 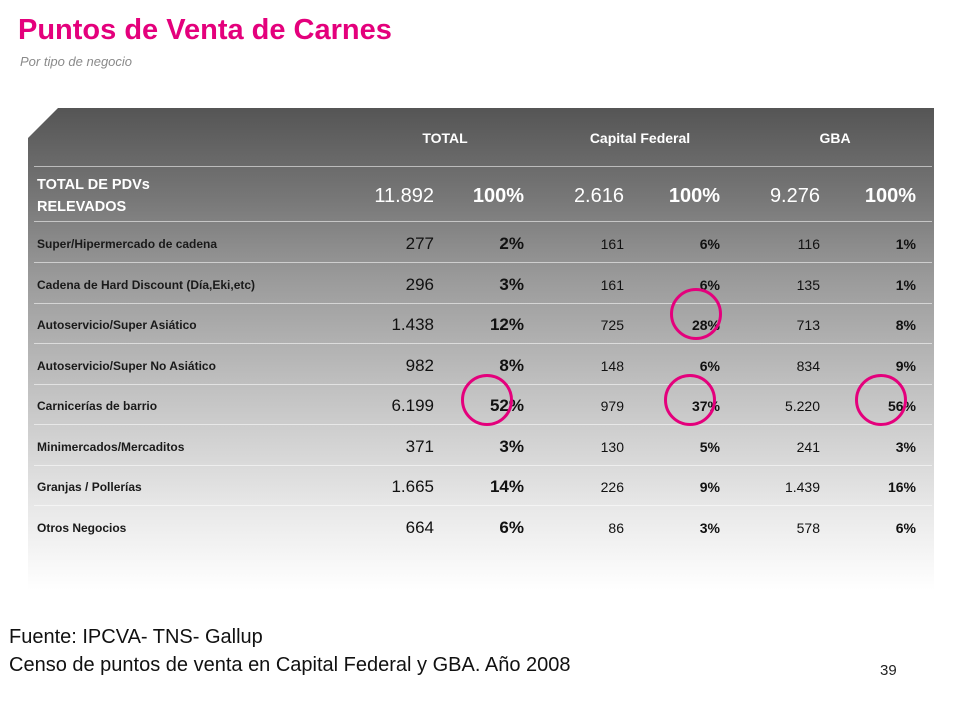 What do you see at coordinates (511, 243) in the screenshot?
I see `total-percent-cell: 2%` at bounding box center [511, 243].